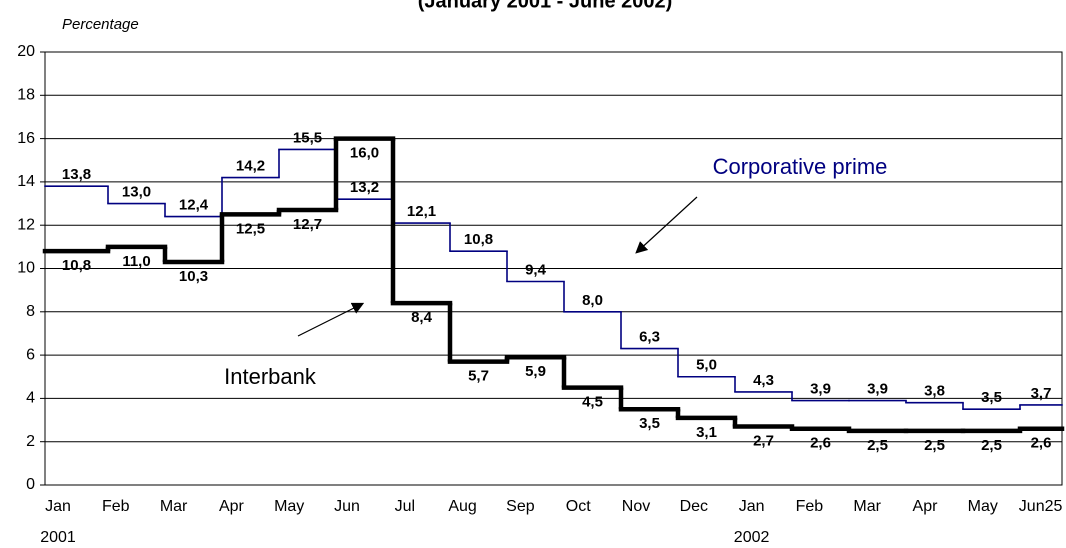 The image size is (1066, 548). I want to click on data-label: 9,4, so click(536, 269).